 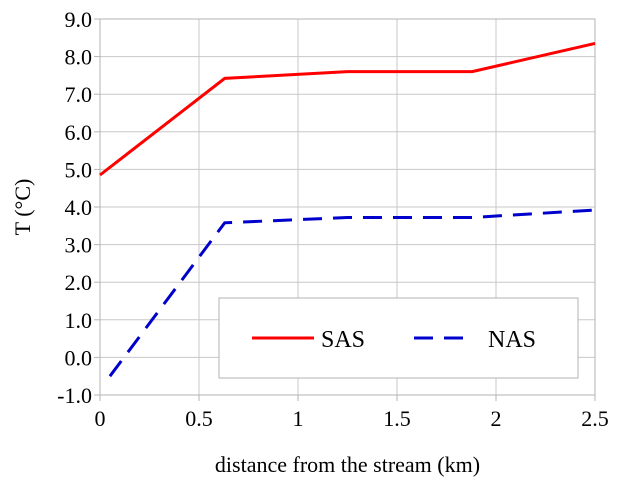 What do you see at coordinates (199, 418) in the screenshot?
I see `x-tick-label: 0.5` at bounding box center [199, 418].